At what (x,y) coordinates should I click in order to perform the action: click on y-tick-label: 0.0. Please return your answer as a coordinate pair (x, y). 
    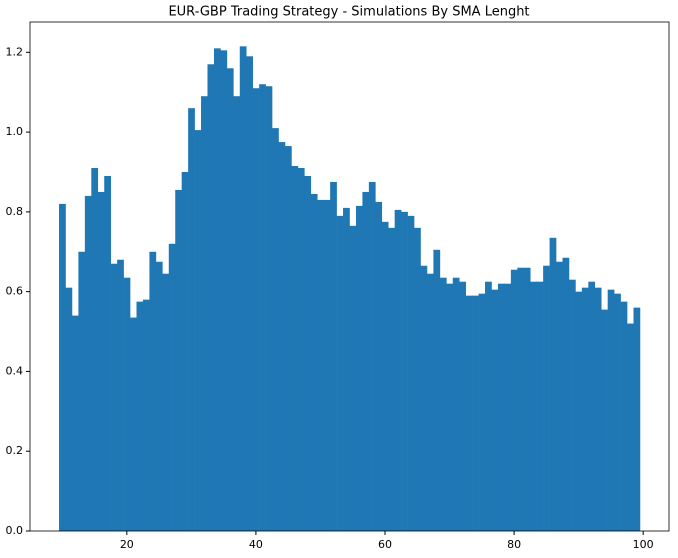
    Looking at the image, I should click on (15, 530).